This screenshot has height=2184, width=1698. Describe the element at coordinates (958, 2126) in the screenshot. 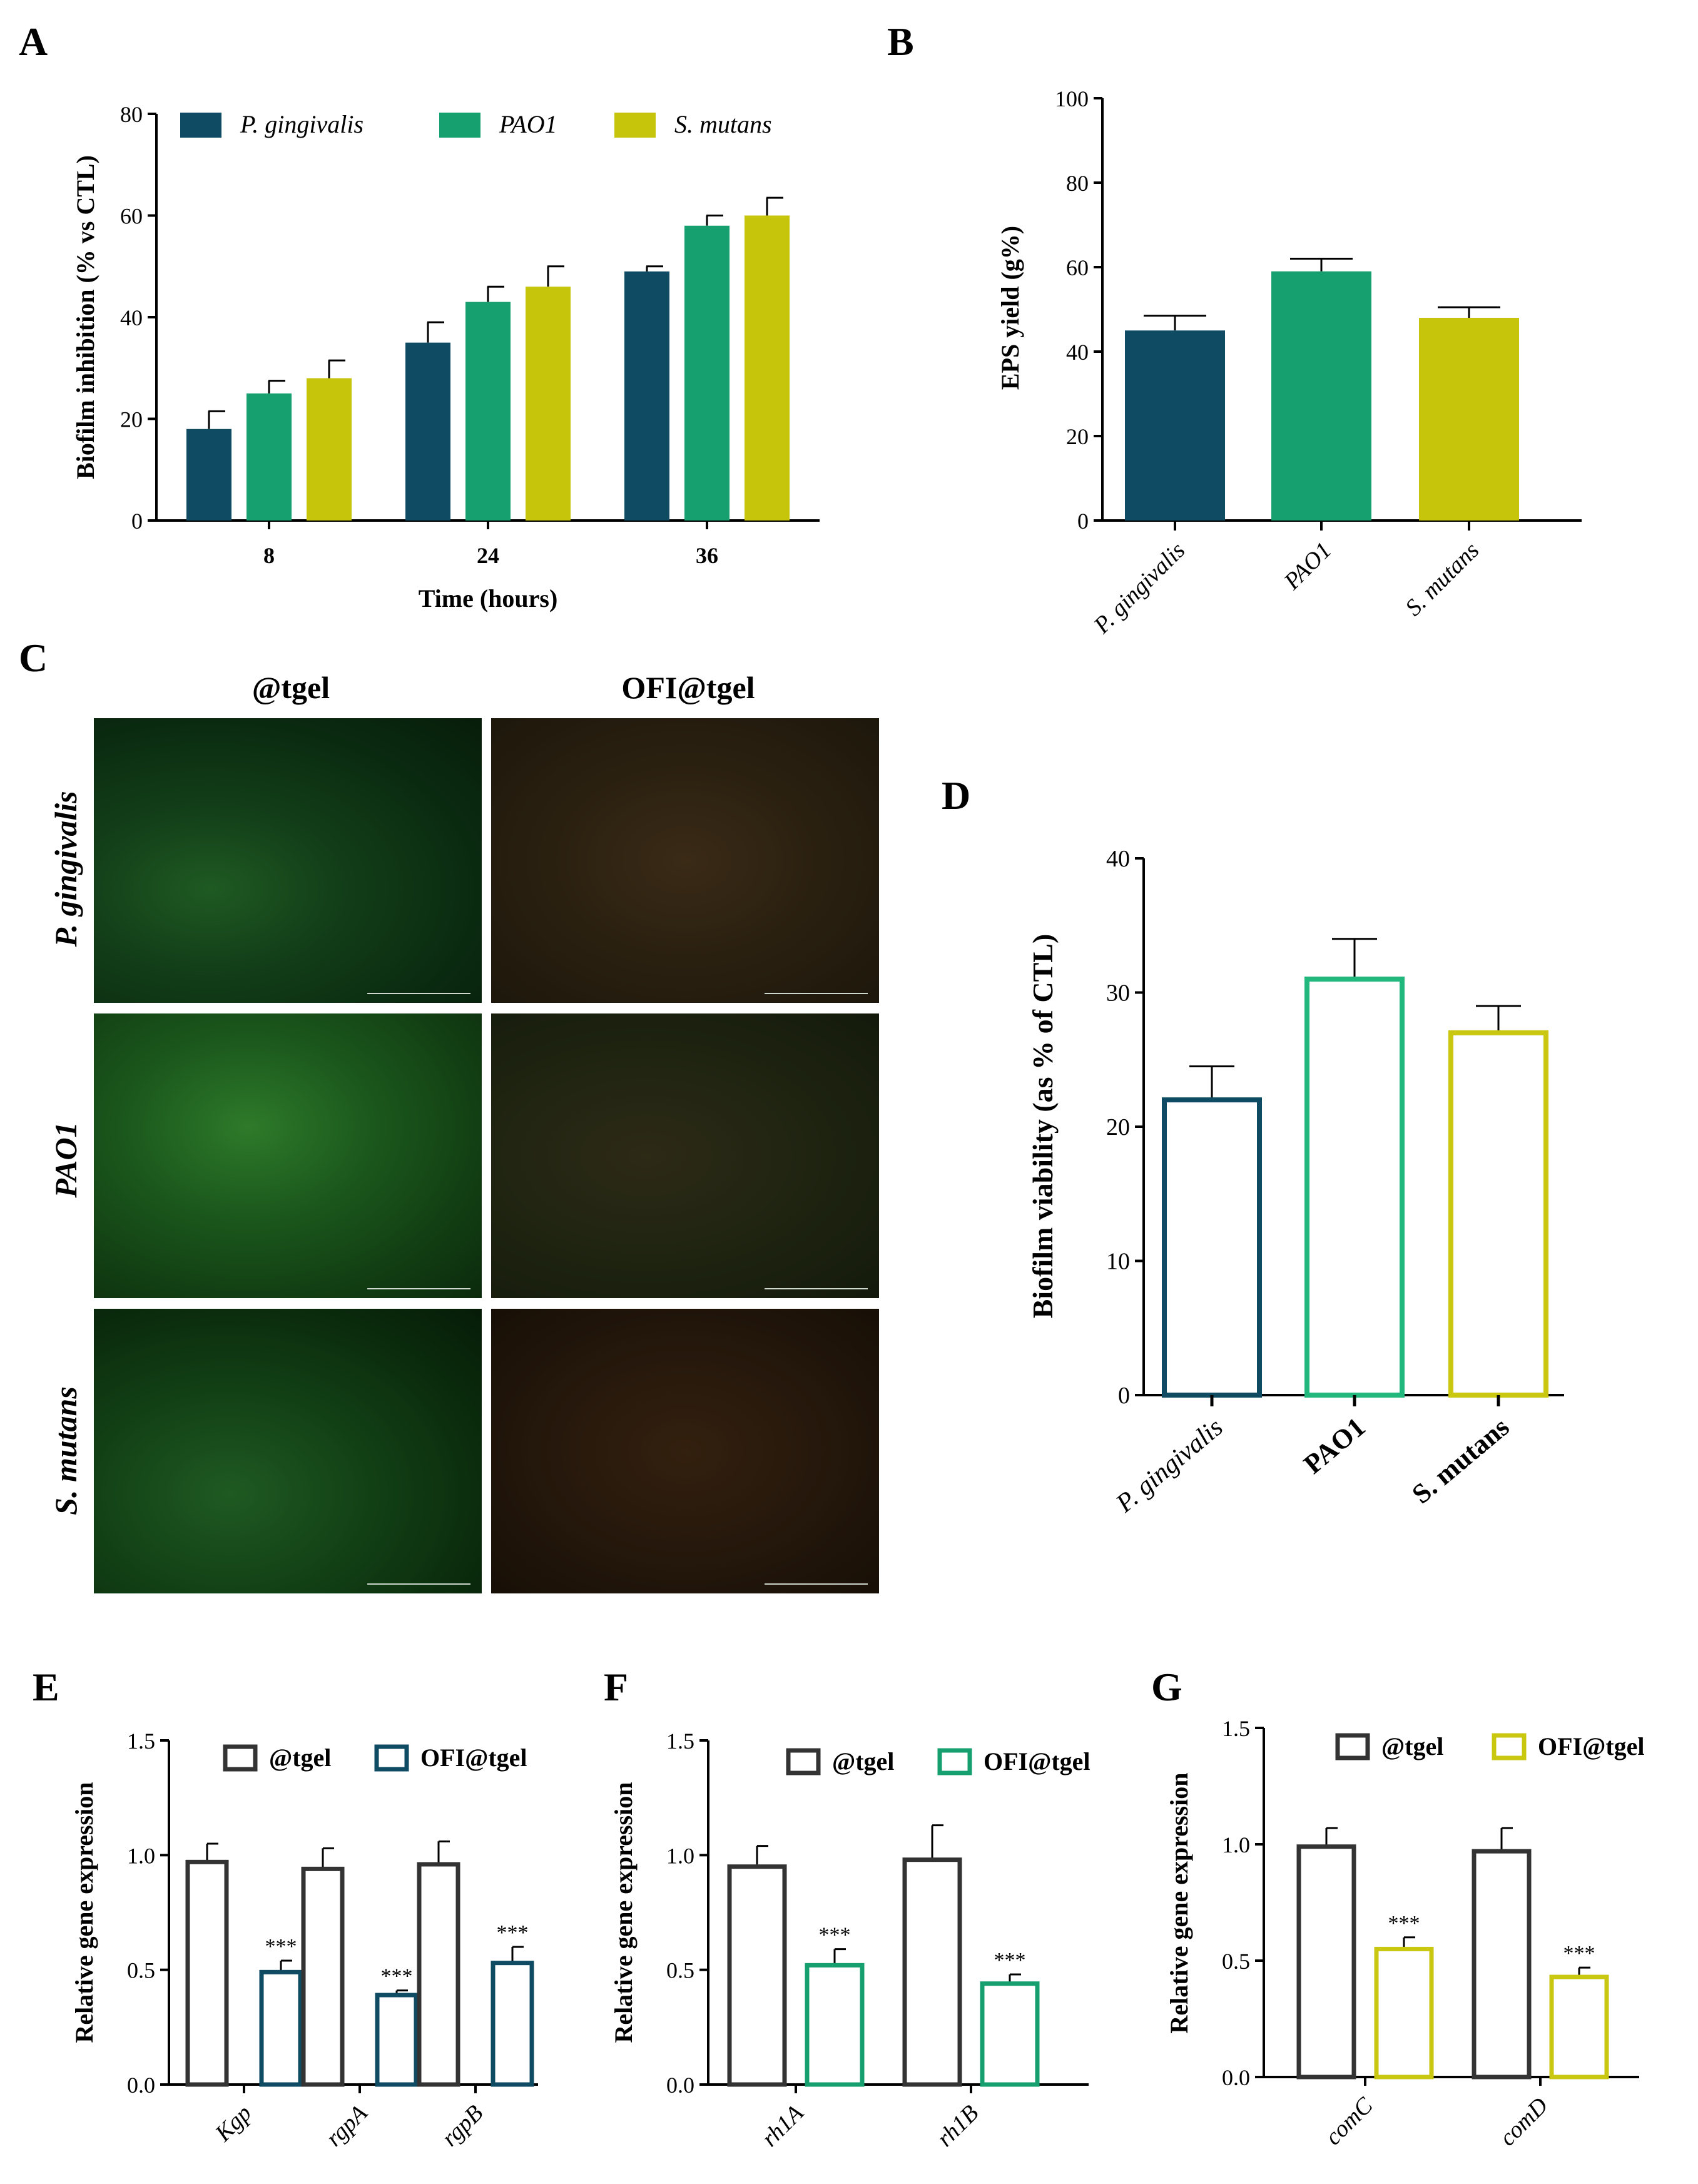

I see `x-tick-label: rh1B` at that location.